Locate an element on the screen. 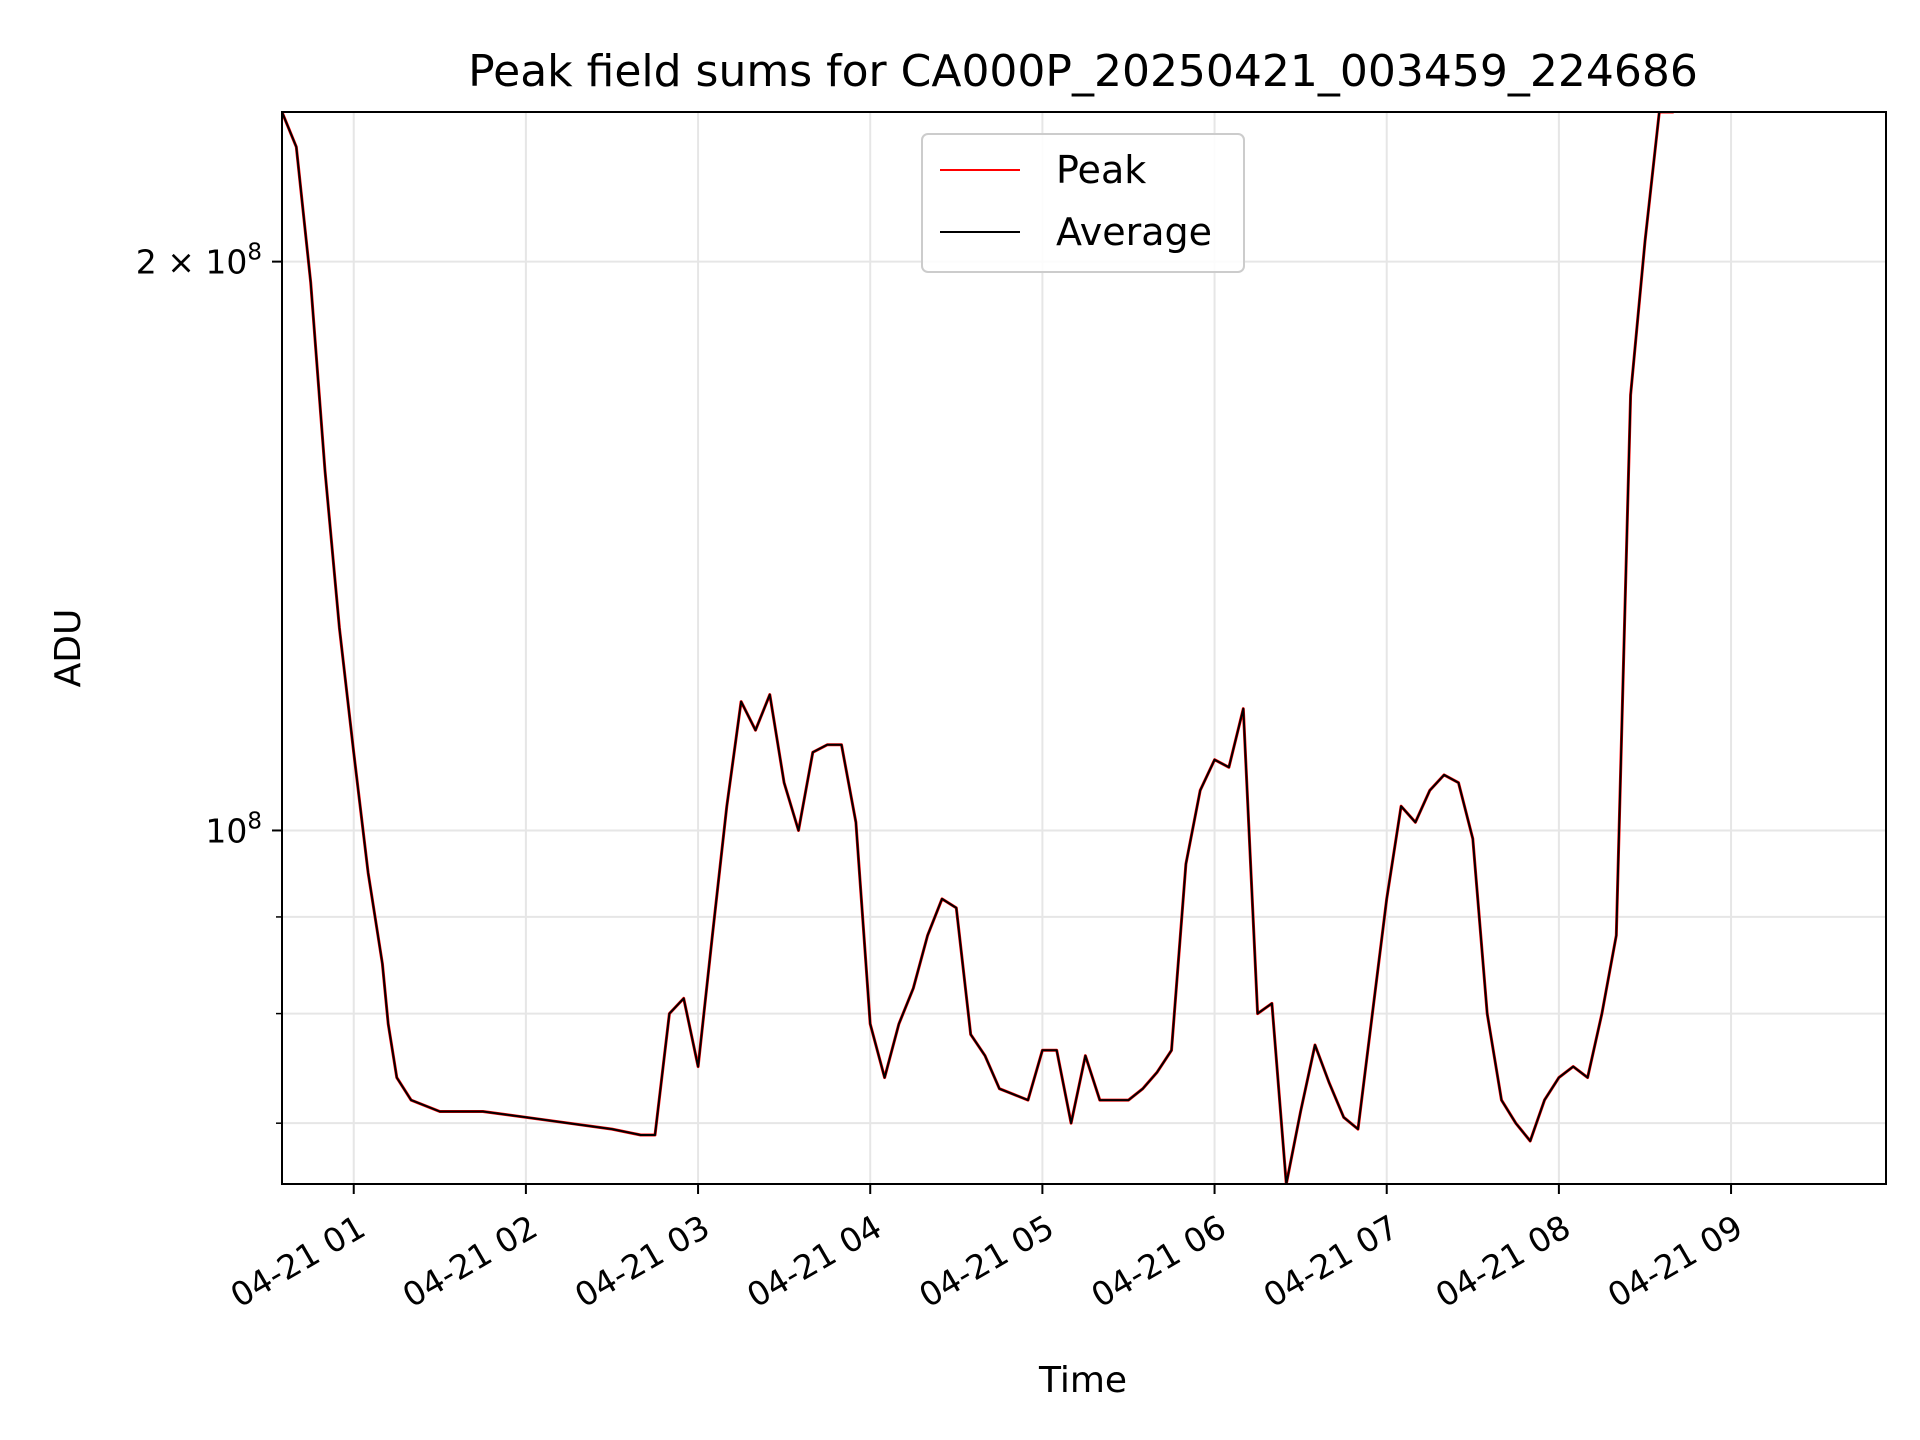  legend: Peak Average is located at coordinates (1083, 203).